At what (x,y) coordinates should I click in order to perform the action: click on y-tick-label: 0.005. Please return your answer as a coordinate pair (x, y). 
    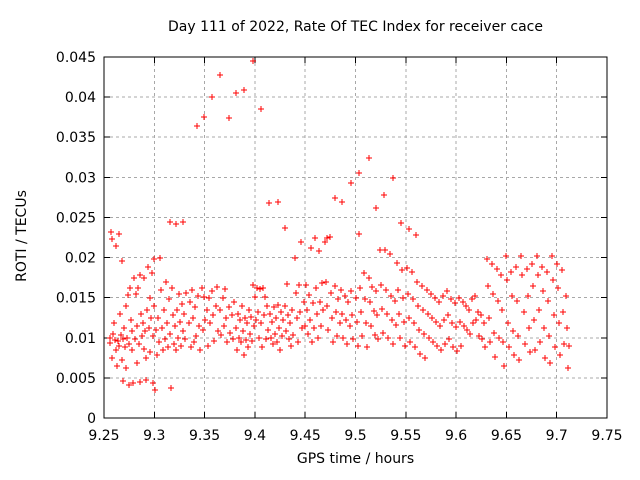
    Looking at the image, I should click on (76, 379).